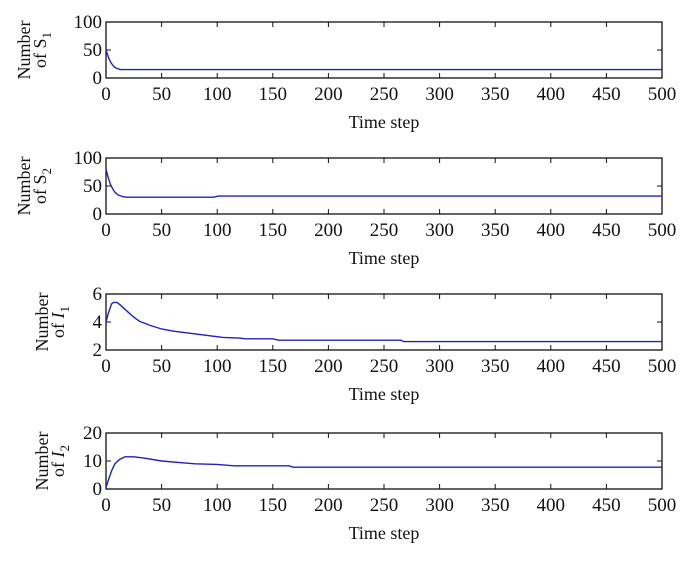 The width and height of the screenshot is (689, 566). I want to click on y-axis-label-line2: of I1, so click(60, 322).